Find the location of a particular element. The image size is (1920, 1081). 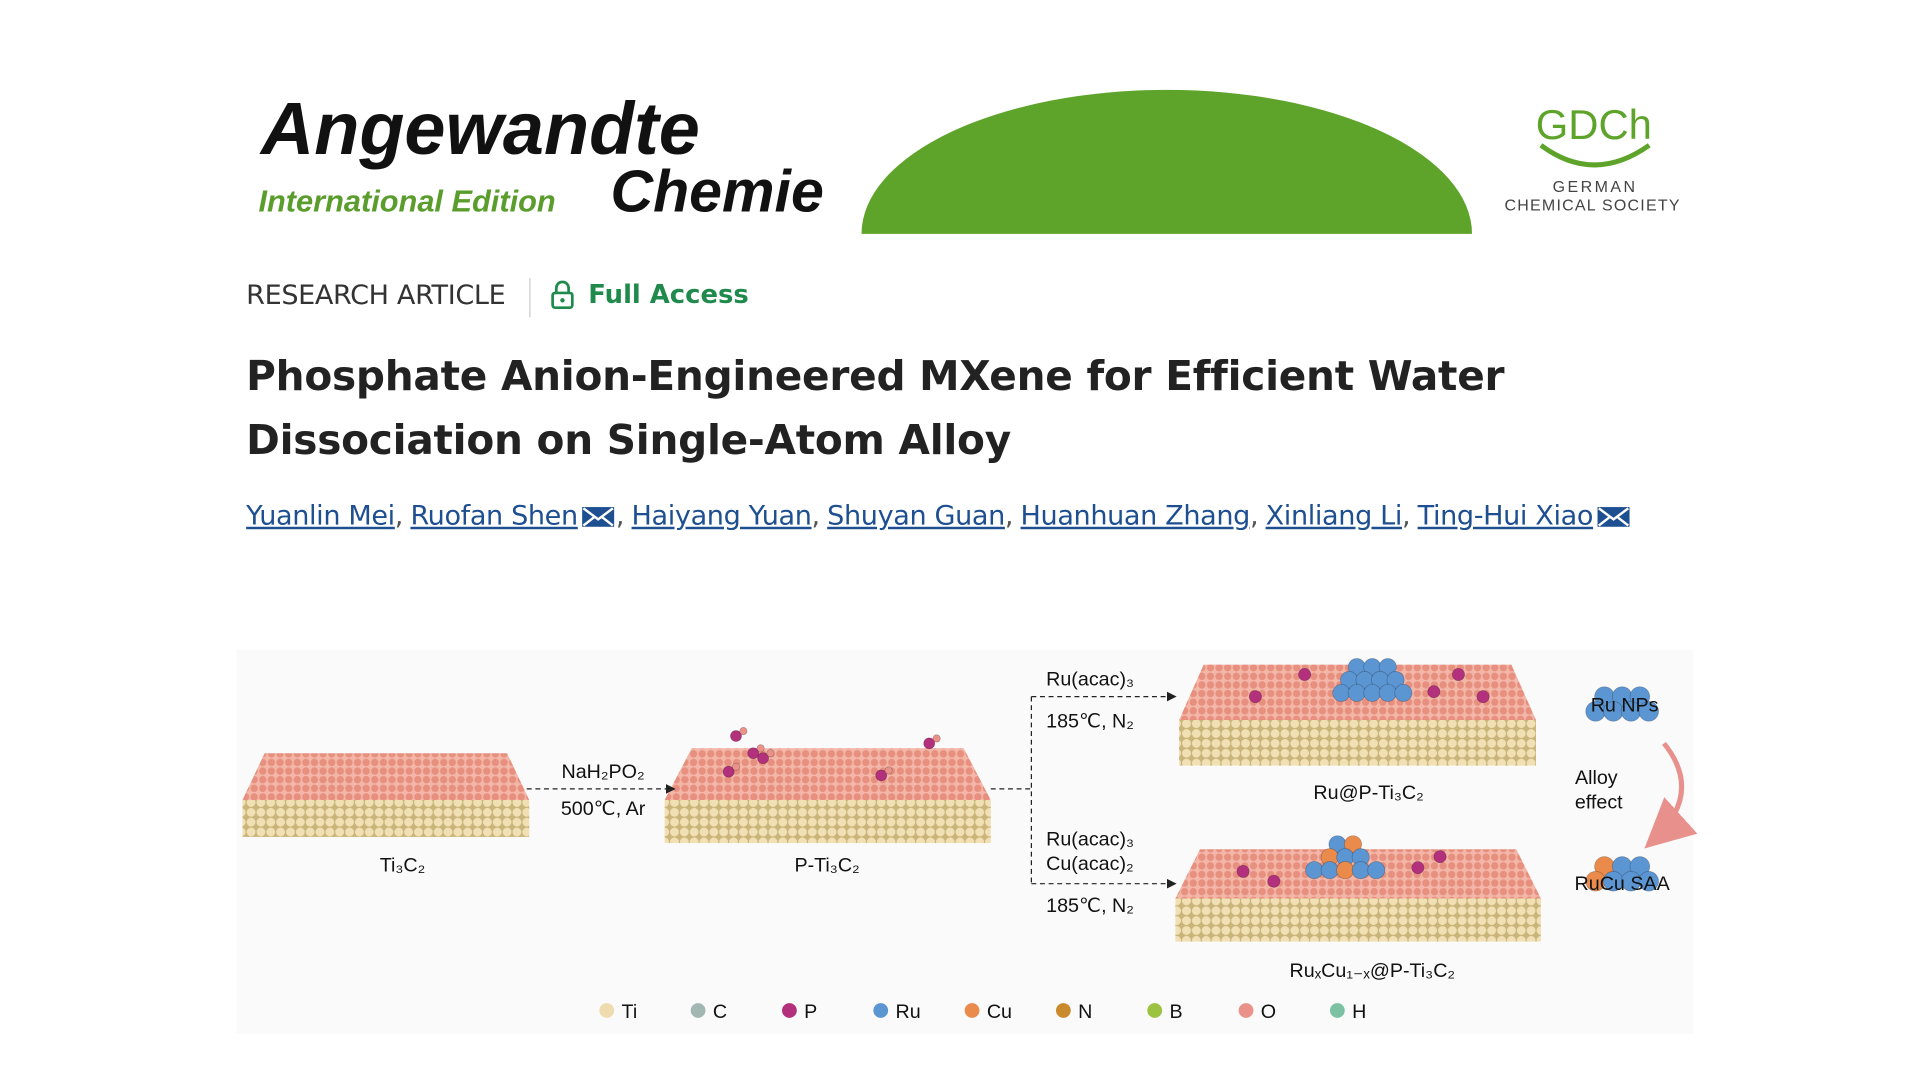

figure-label: RuCu SAA is located at coordinates (1623, 884).